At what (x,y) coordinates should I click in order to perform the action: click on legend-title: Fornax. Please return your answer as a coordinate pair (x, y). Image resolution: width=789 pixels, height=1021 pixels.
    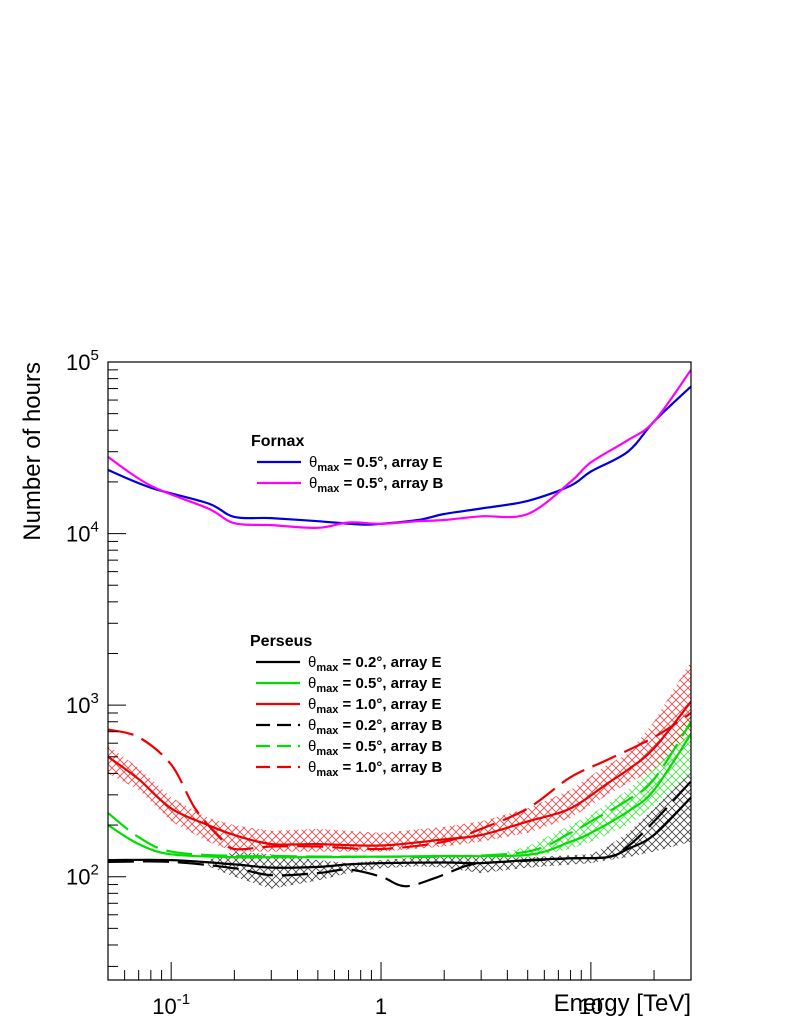
    Looking at the image, I should click on (277, 441).